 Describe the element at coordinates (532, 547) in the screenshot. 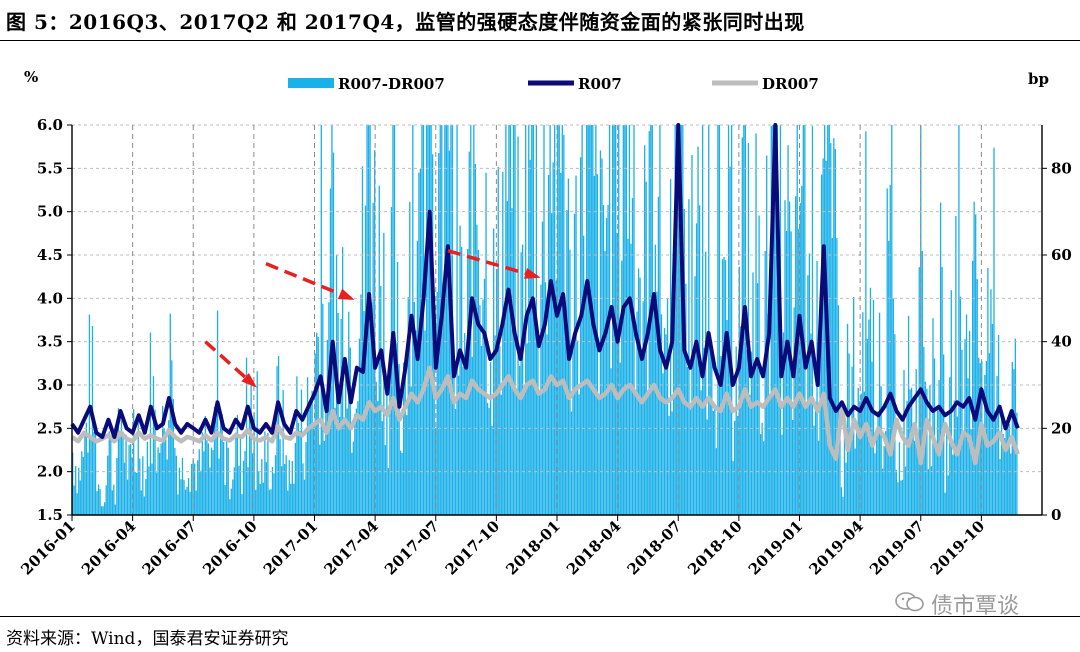

I see `x-tick-label: 2018-01` at that location.